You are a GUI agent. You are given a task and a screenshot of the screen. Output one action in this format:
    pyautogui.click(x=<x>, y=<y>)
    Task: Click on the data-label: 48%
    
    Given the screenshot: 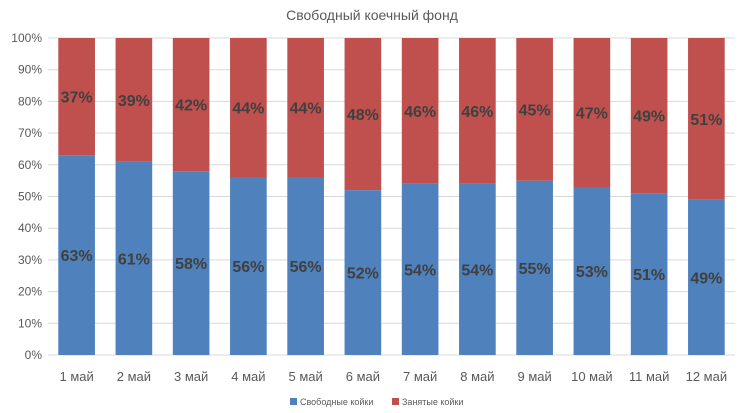 What is the action you would take?
    pyautogui.click(x=363, y=115)
    